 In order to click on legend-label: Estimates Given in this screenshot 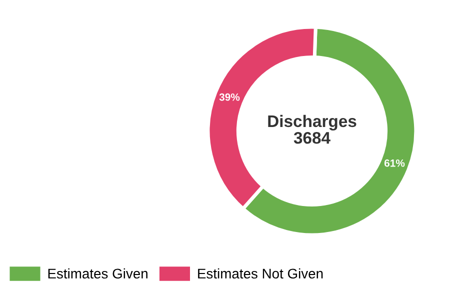, I will do `click(98, 273)`.